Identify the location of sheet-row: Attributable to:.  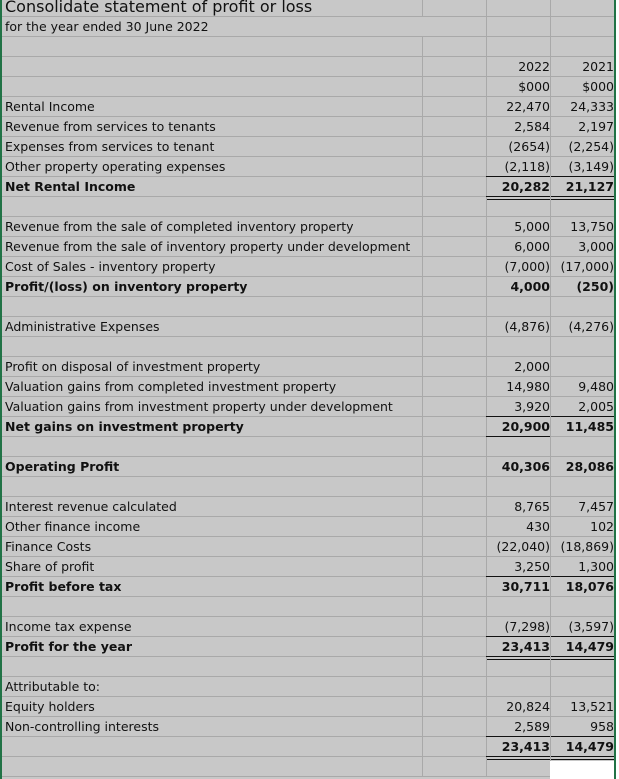
(308, 687).